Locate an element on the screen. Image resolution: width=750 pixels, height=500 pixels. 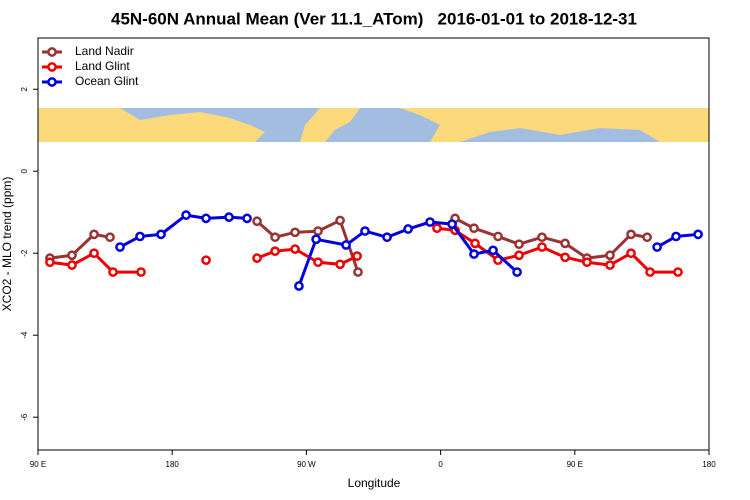
x-axis-label: Longitude is located at coordinates (374, 483).